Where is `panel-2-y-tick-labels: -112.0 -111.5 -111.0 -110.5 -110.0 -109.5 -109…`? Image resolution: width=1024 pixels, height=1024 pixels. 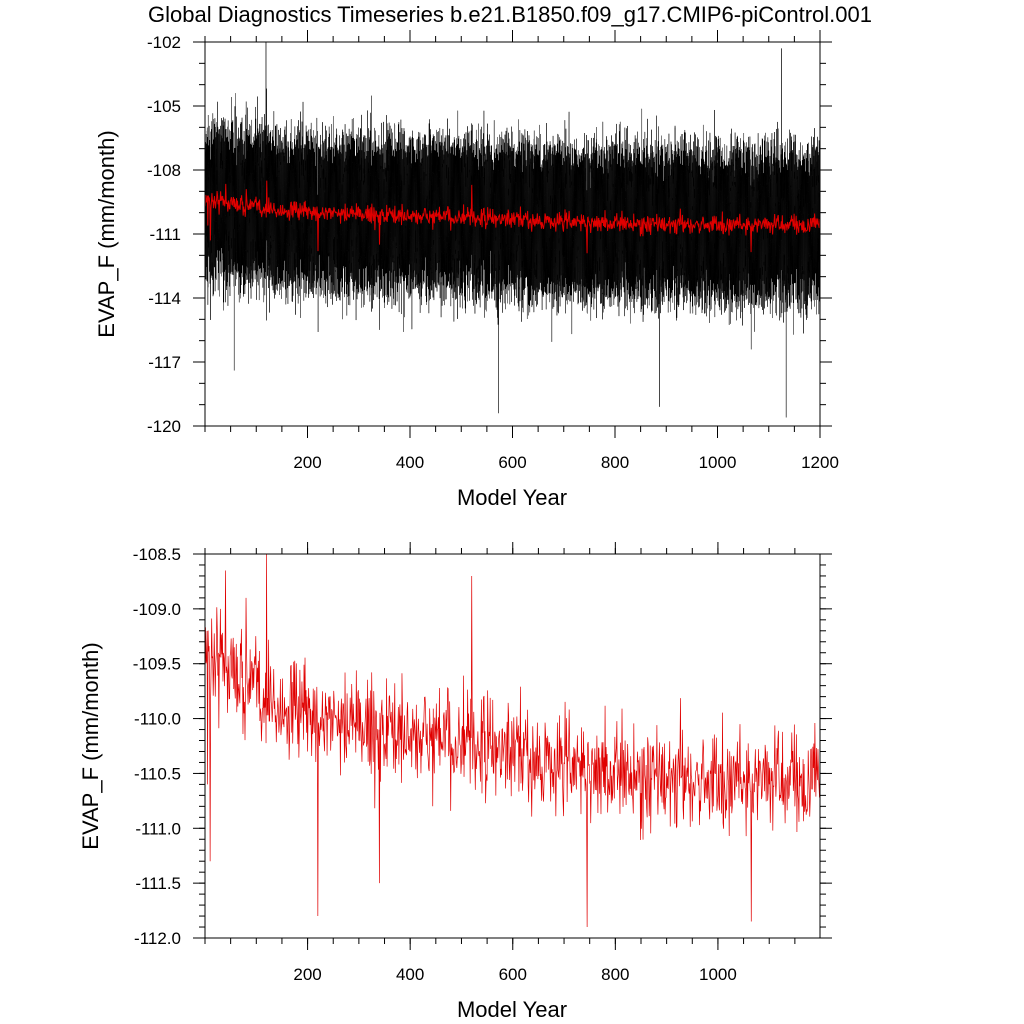
panel-2-y-tick-labels: -112.0 -111.5 -111.0 -110.5 -110.0 -109.5 -109… is located at coordinates (157, 746).